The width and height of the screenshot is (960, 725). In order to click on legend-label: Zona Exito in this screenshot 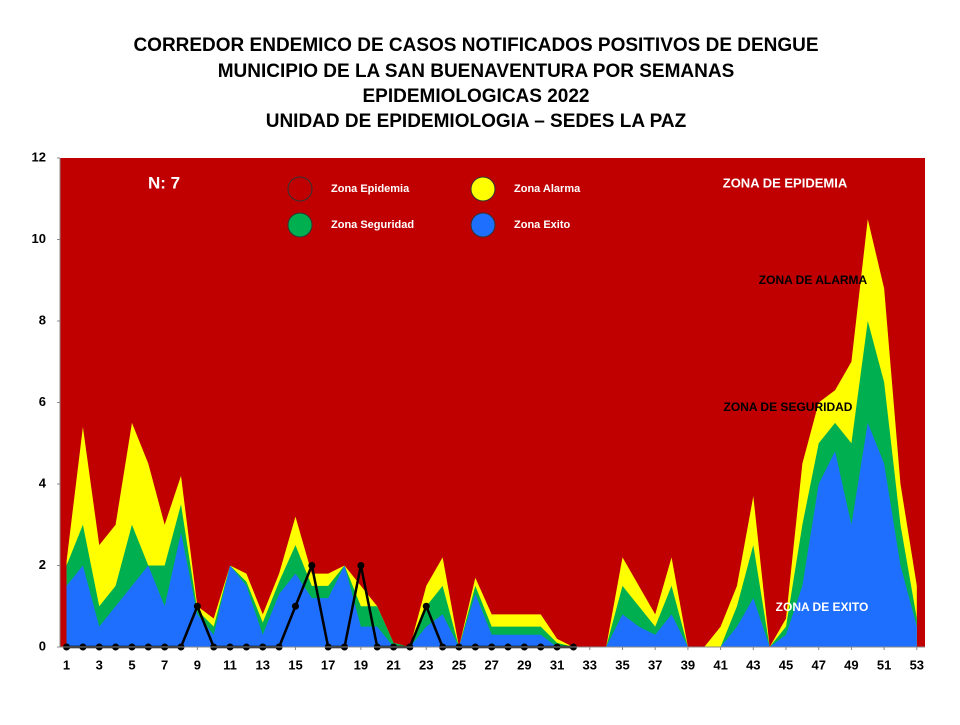, I will do `click(542, 225)`.